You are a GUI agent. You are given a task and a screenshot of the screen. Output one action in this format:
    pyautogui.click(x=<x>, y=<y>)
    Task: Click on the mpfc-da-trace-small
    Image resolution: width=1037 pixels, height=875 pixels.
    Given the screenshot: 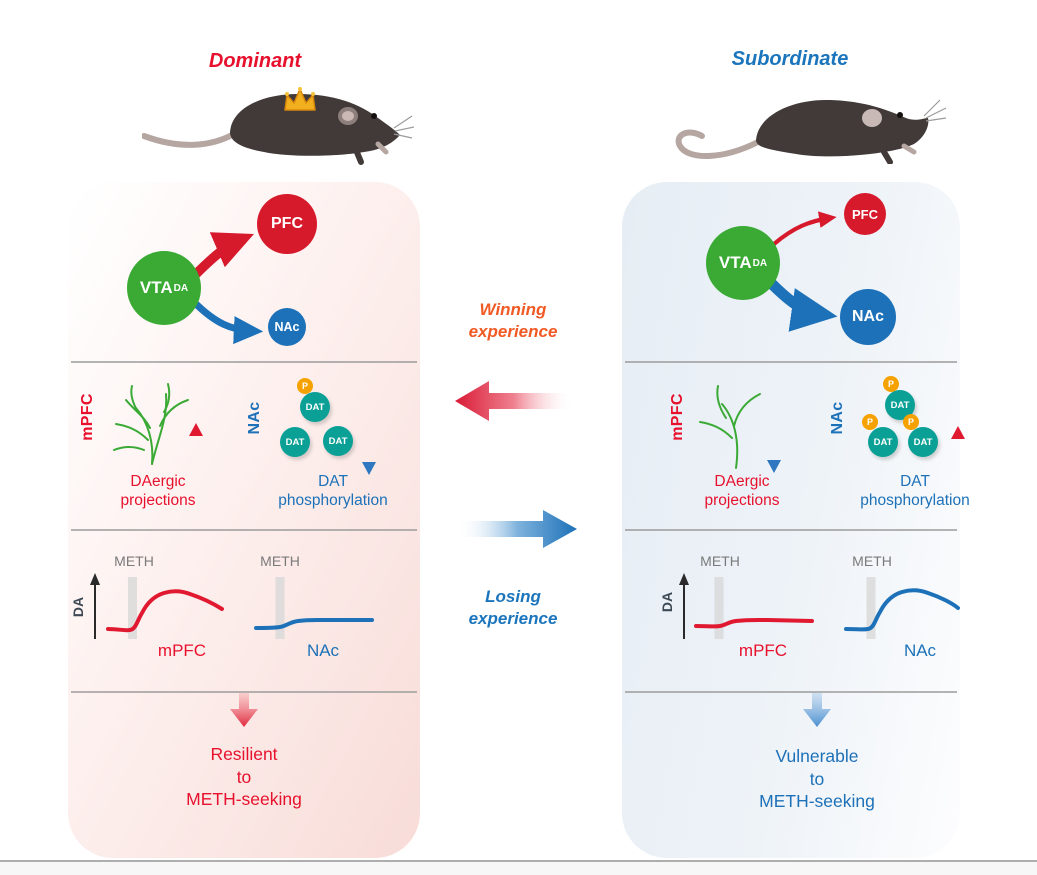 What is the action you would take?
    pyautogui.click(x=754, y=623)
    